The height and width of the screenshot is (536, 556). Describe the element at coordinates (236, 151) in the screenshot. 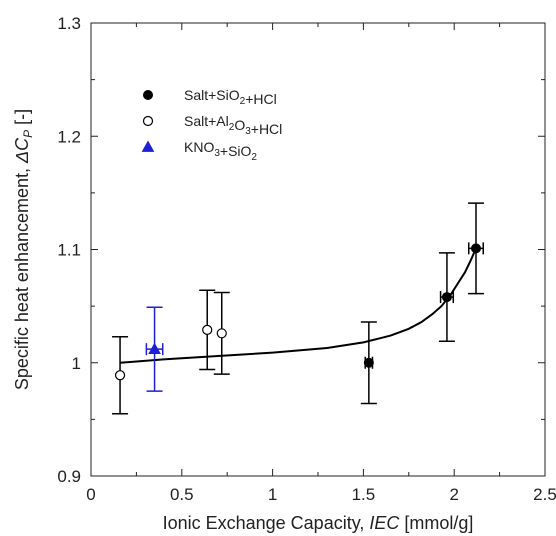

I see `legend-label-text: +SiO` at that location.